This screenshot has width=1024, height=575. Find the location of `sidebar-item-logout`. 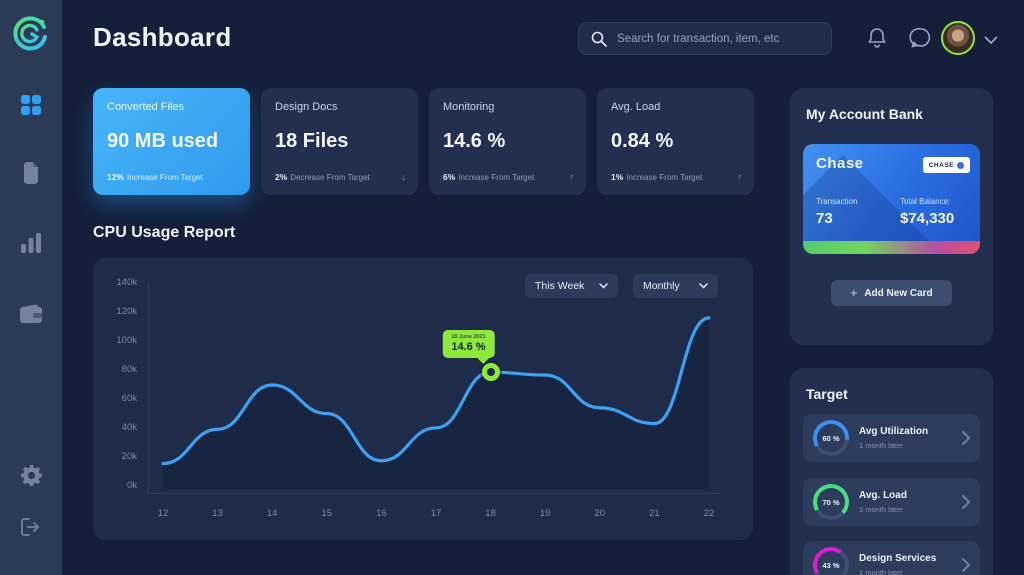

sidebar-item-logout is located at coordinates (31, 527).